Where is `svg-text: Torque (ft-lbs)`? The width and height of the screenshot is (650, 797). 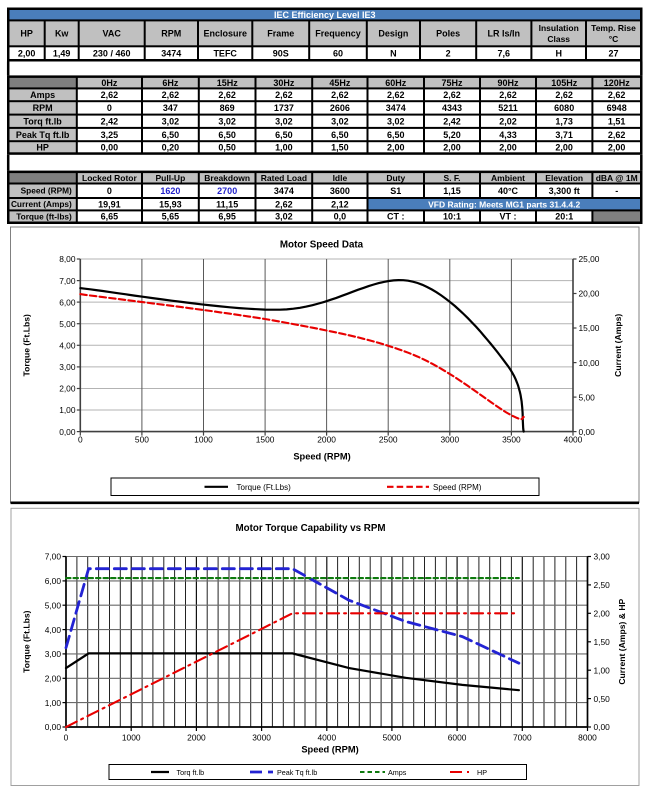
svg-text: Torque (ft-lbs) is located at coordinates (44, 216).